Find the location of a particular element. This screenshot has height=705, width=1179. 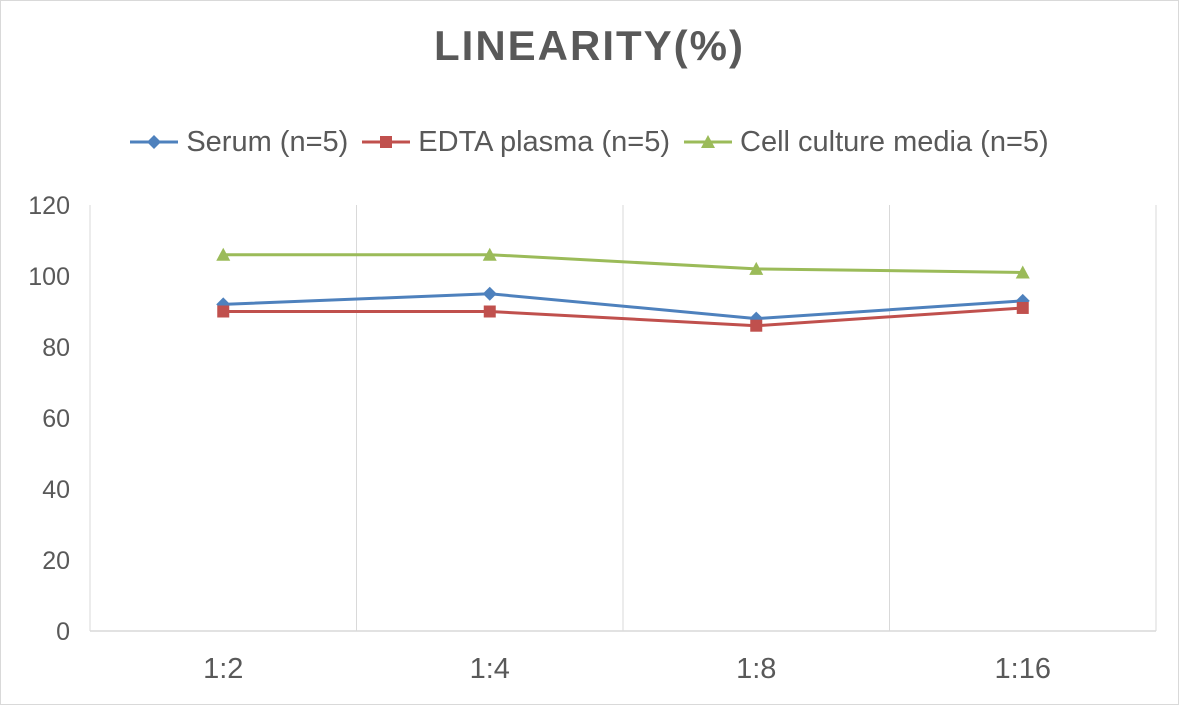

series-line-edta-plasma is located at coordinates (623, 317).